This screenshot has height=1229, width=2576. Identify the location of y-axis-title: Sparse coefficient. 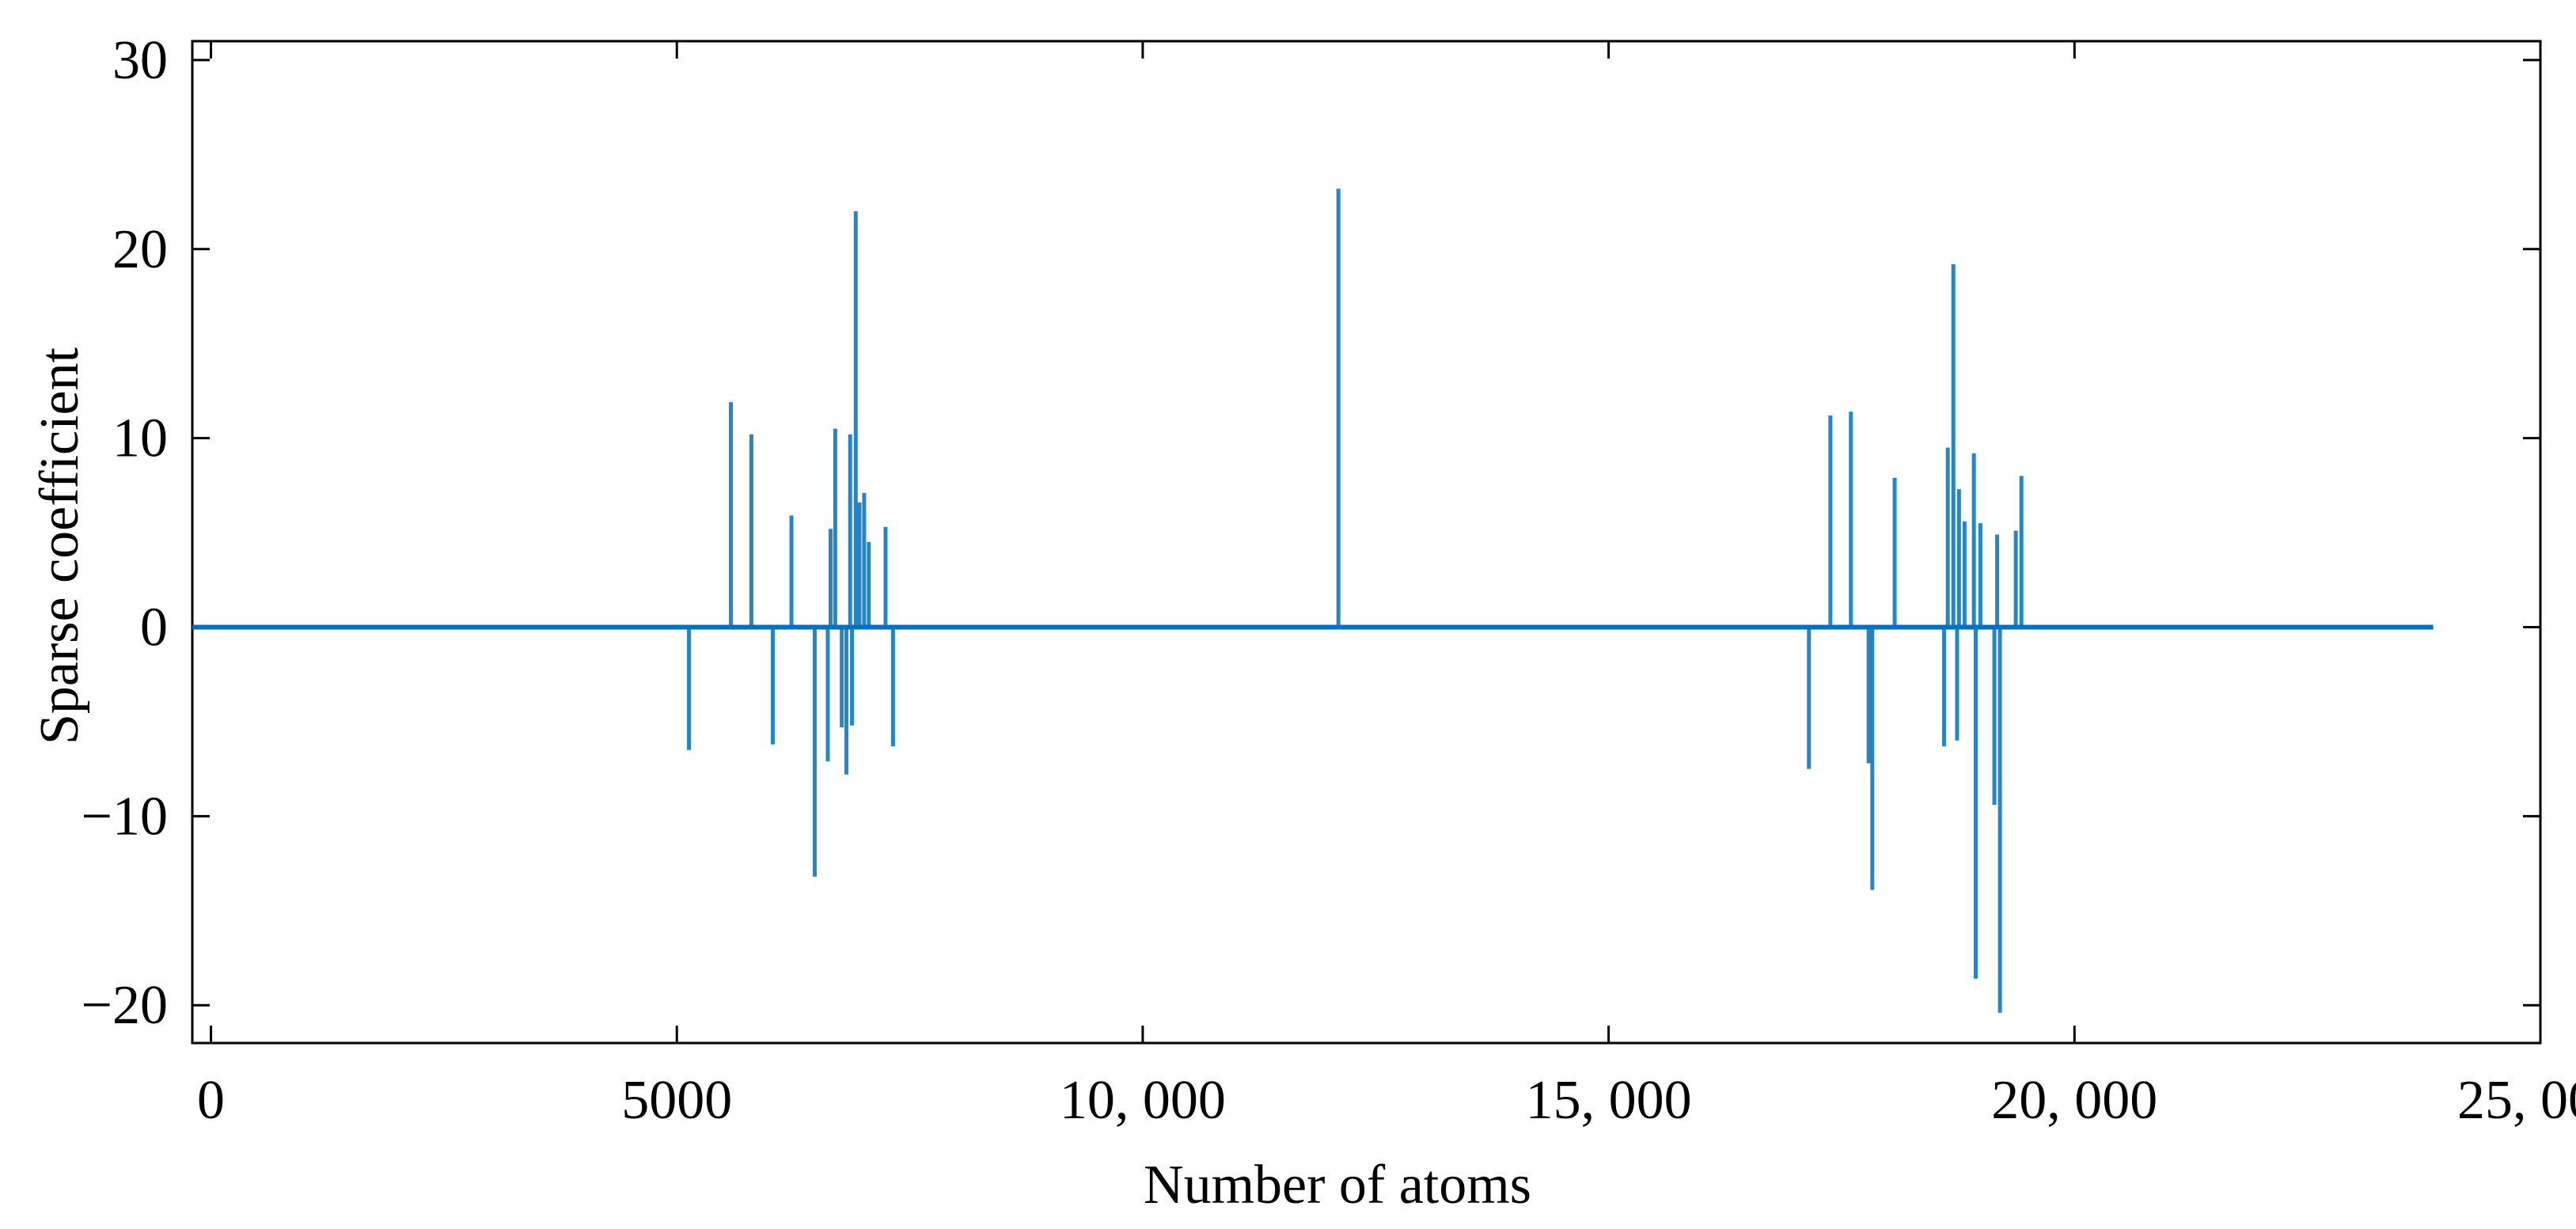
(59, 546).